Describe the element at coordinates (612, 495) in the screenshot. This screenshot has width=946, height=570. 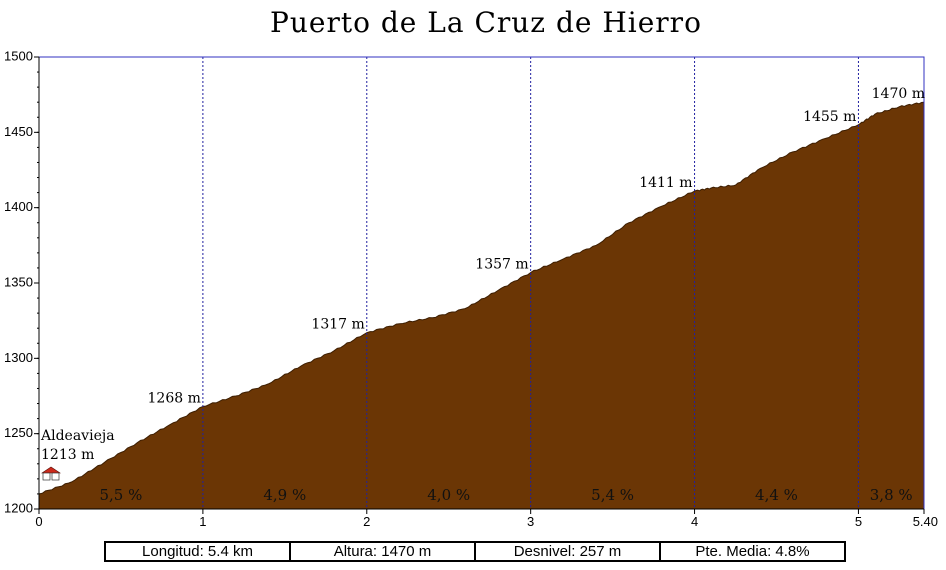
I see `grade-label: 5,4 %` at that location.